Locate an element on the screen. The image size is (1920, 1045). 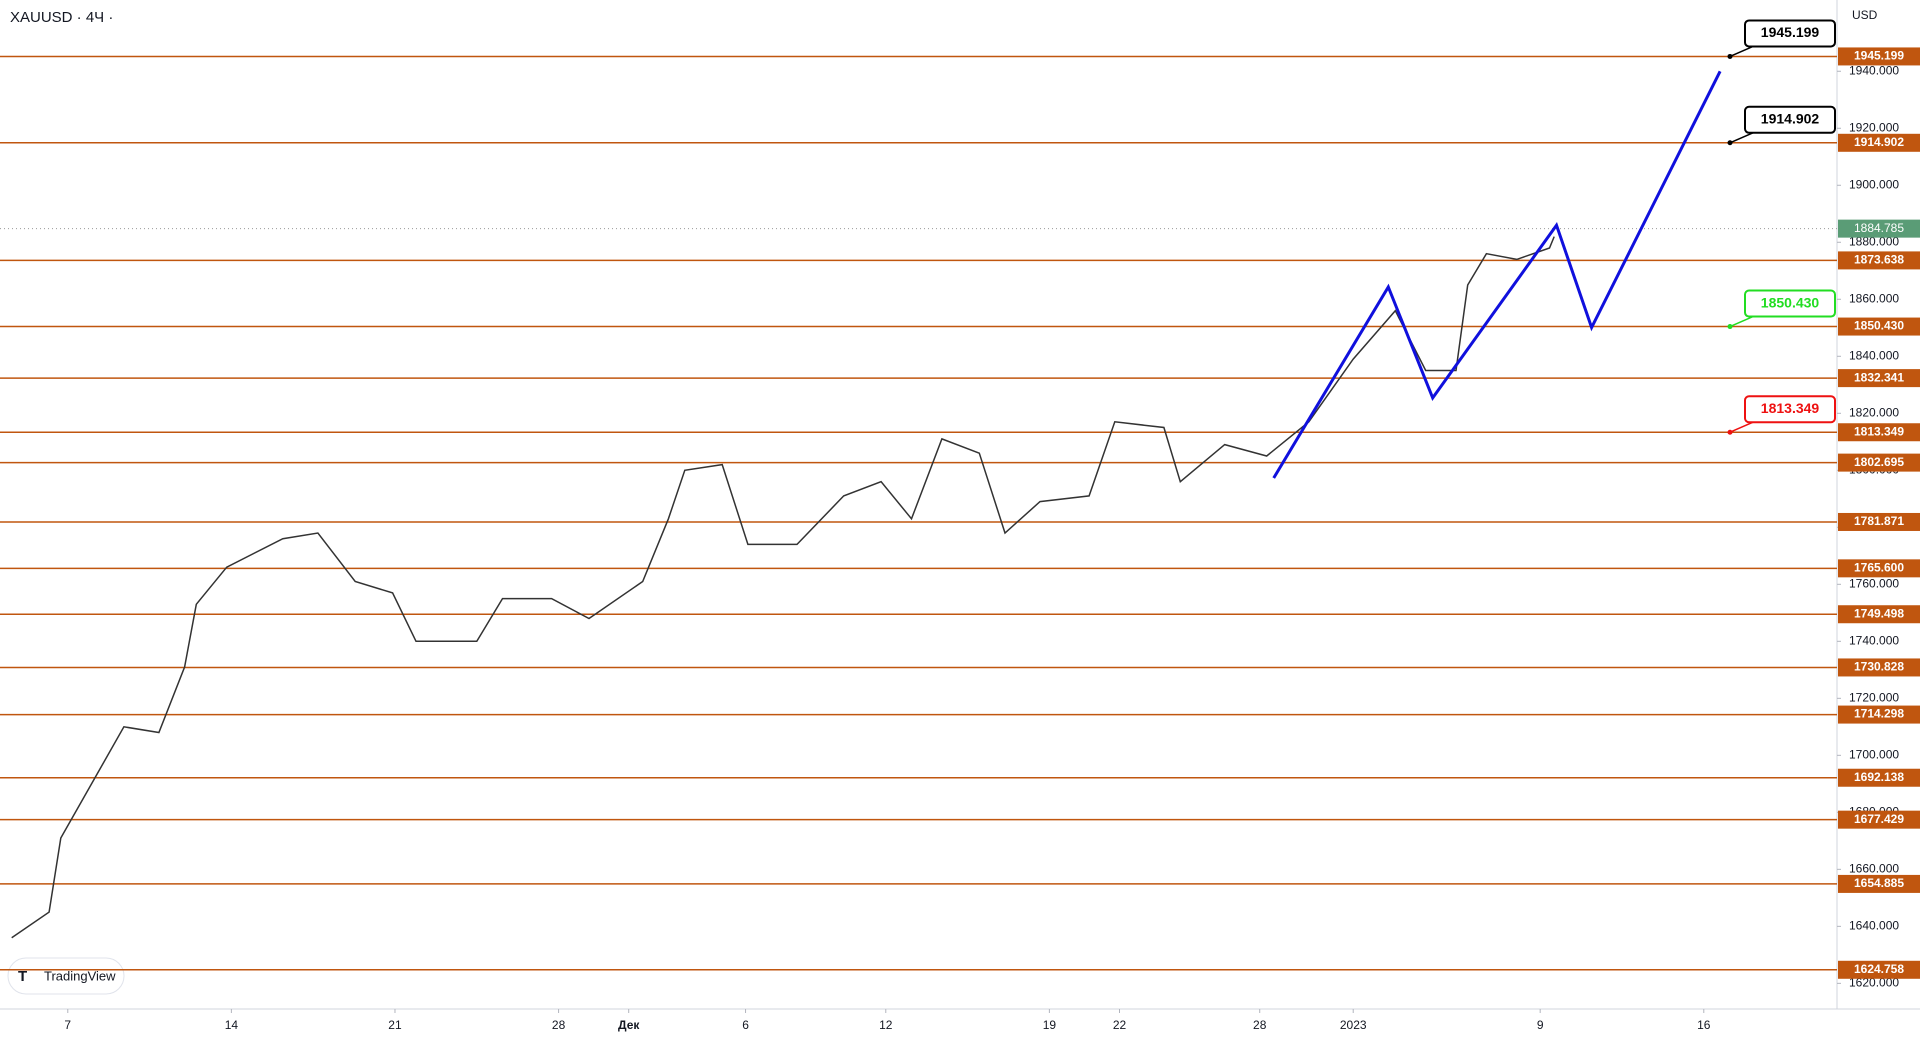
y-tick-label: 1660.000 is located at coordinates (1874, 869).